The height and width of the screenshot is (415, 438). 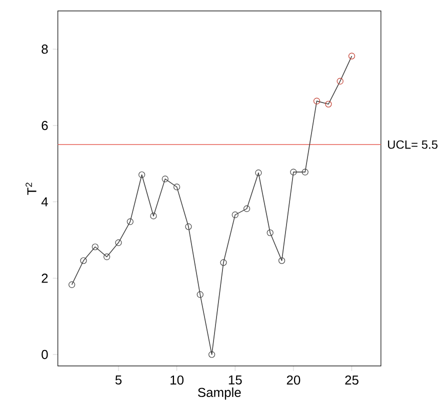 I want to click on x-tick-label: 20, so click(x=293, y=380).